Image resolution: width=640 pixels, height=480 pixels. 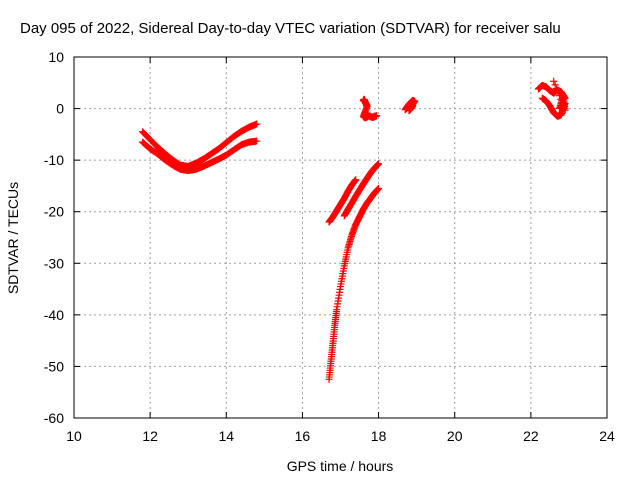 I want to click on x-tick-labels: 10 12 14 16 18 20 22 24, so click(x=340, y=436).